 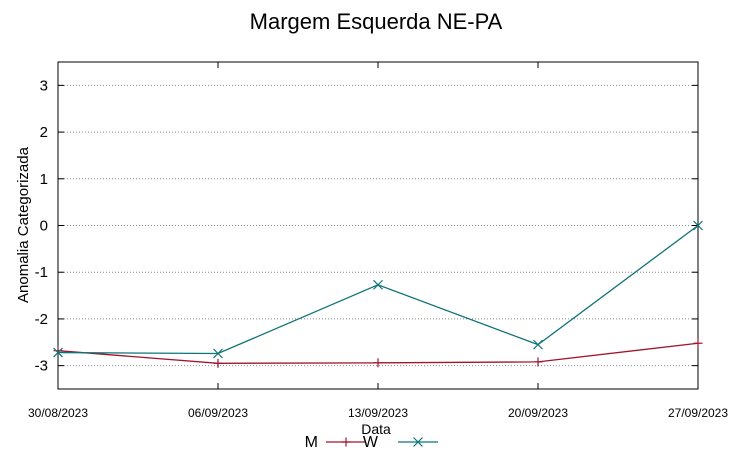 I want to click on y-tick-label: 0, so click(x=44, y=226).